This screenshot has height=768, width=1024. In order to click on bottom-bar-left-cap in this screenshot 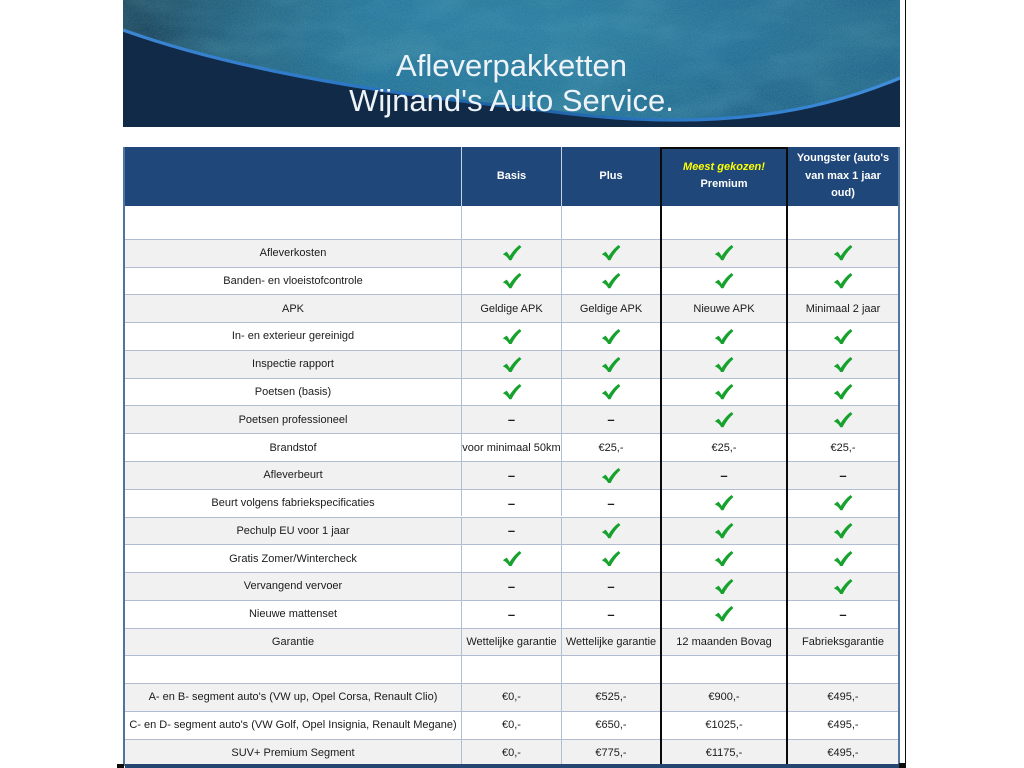, I will do `click(121, 766)`.